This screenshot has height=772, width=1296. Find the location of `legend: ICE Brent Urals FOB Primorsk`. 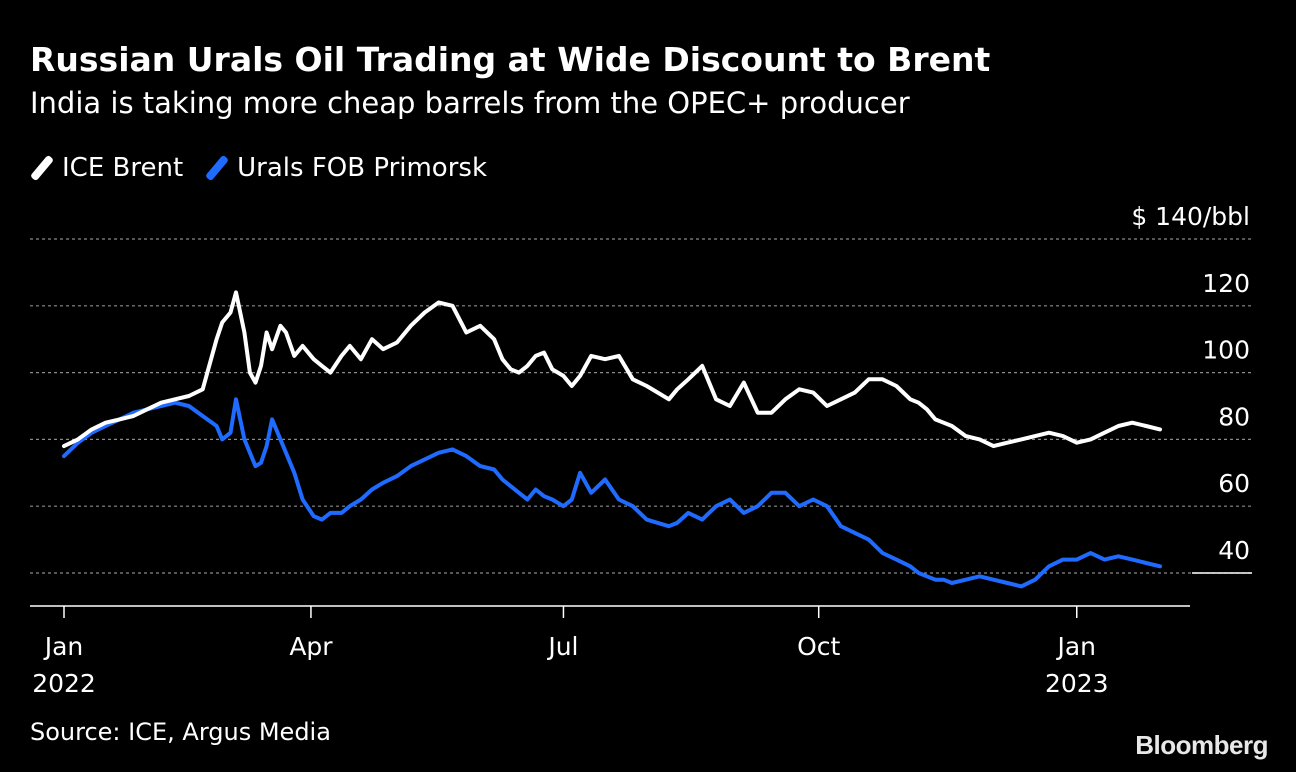

legend: ICE Brent Urals FOB Primorsk is located at coordinates (269, 168).